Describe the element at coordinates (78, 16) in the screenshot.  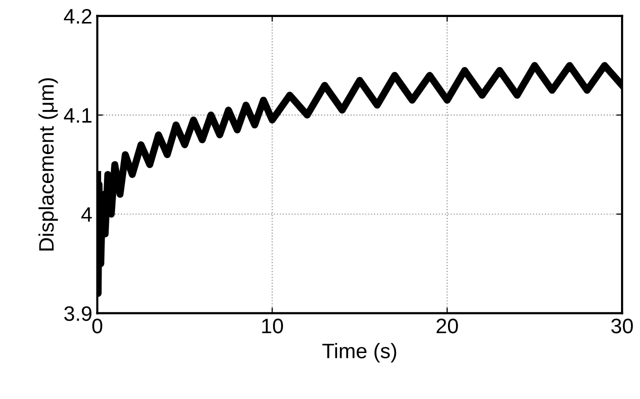
I see `y-tick-label: 4.2` at that location.